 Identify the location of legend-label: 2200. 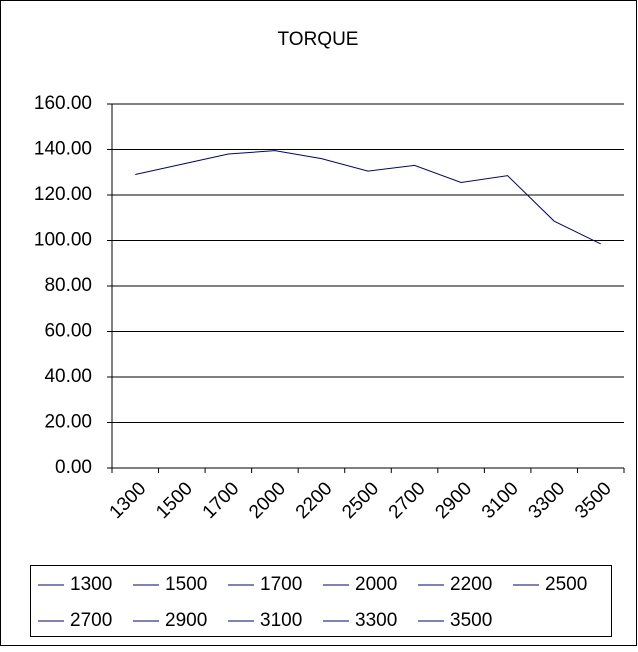
(471, 584).